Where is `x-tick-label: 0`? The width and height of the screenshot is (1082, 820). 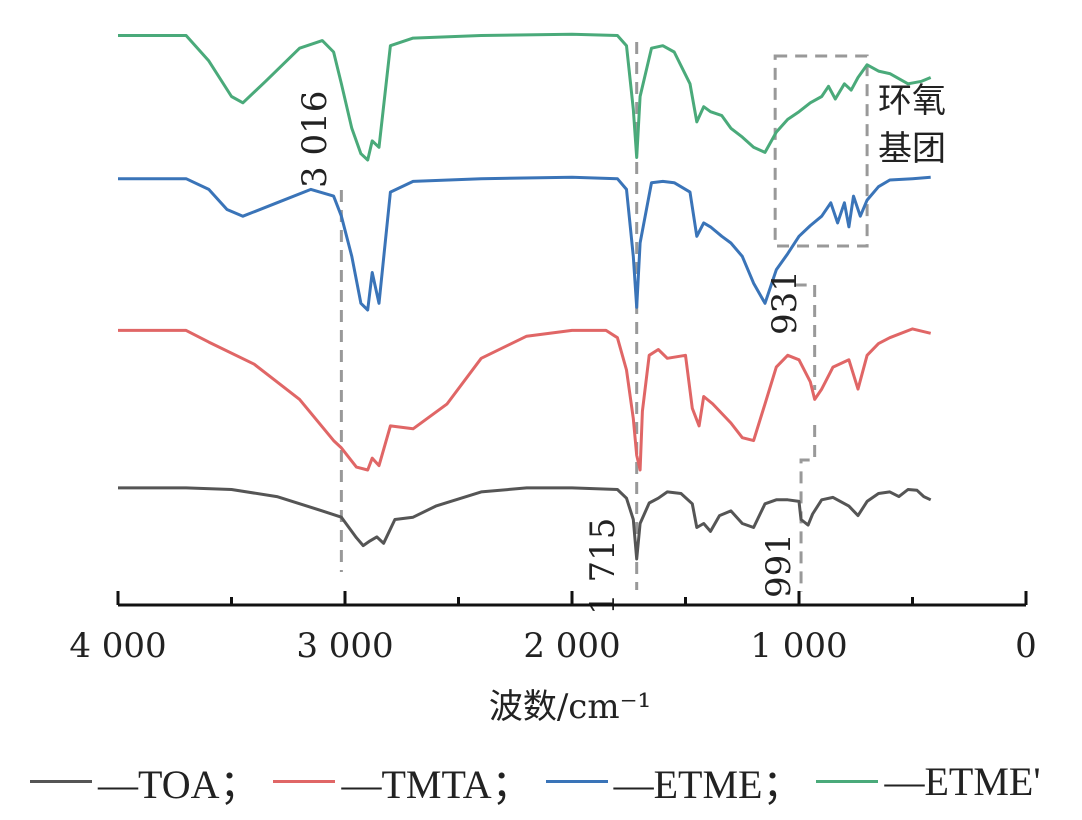 x-tick-label: 0 is located at coordinates (1026, 646).